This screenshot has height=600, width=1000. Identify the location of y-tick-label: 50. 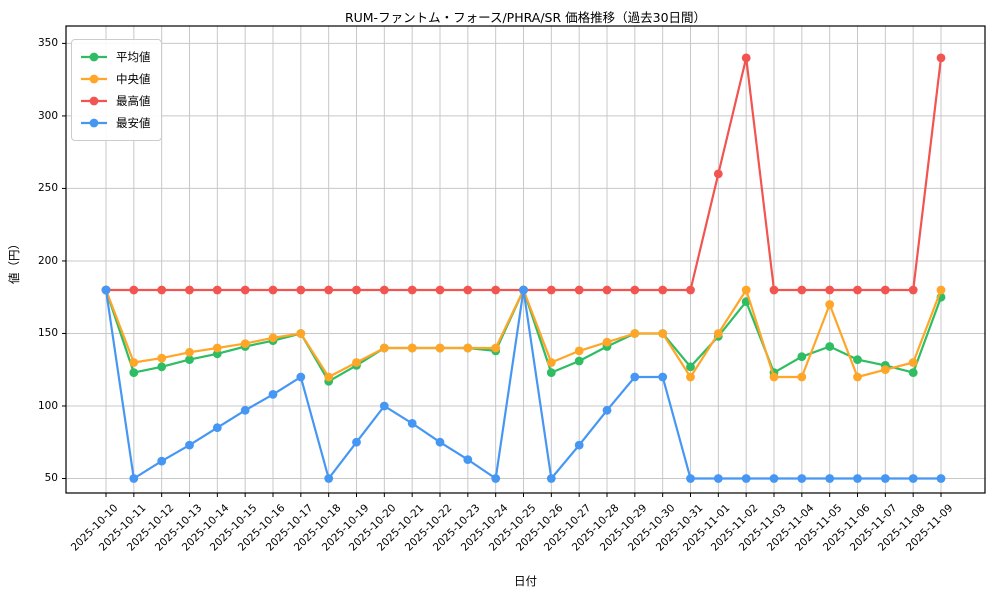
(51, 478).